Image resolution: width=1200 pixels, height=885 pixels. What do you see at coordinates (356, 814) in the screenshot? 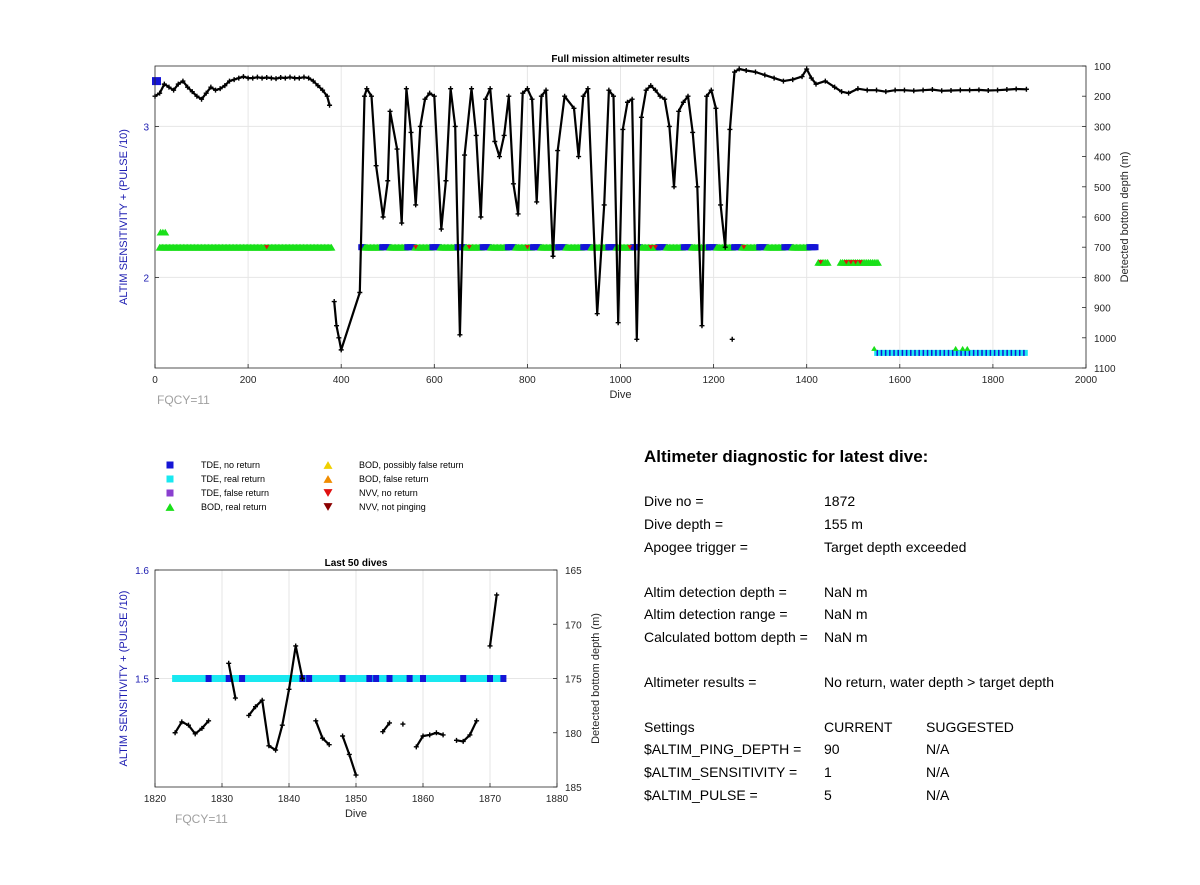
I see `last50-x-axis-label: Dive` at bounding box center [356, 814].